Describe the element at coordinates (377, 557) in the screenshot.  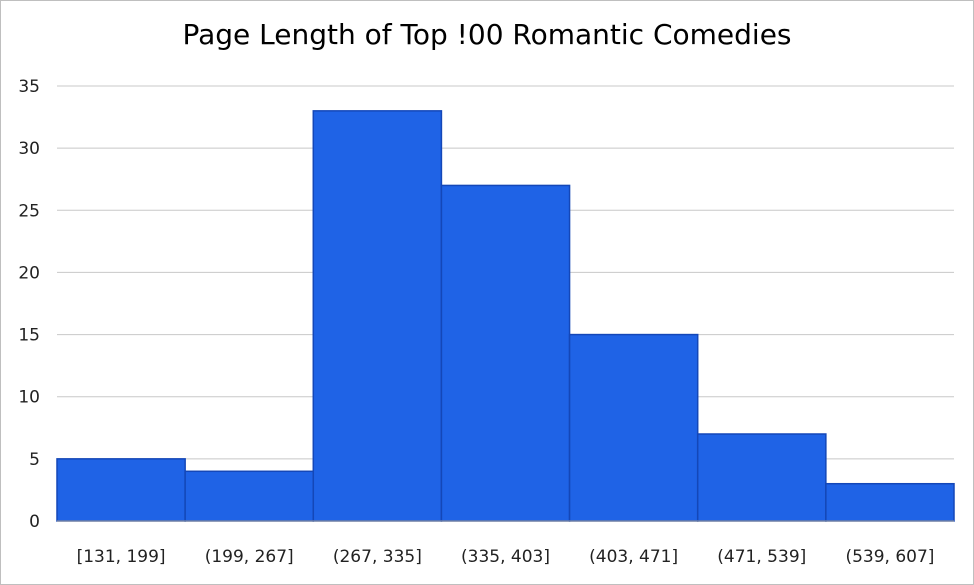
I see `x-tick-label: (267, 335]` at that location.